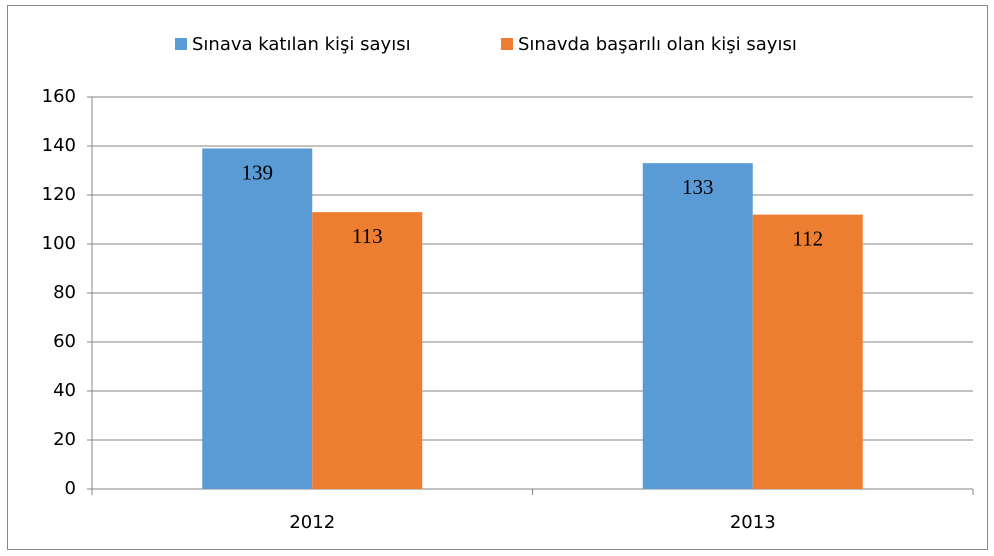 The height and width of the screenshot is (556, 994). I want to click on data-label: 113, so click(367, 236).